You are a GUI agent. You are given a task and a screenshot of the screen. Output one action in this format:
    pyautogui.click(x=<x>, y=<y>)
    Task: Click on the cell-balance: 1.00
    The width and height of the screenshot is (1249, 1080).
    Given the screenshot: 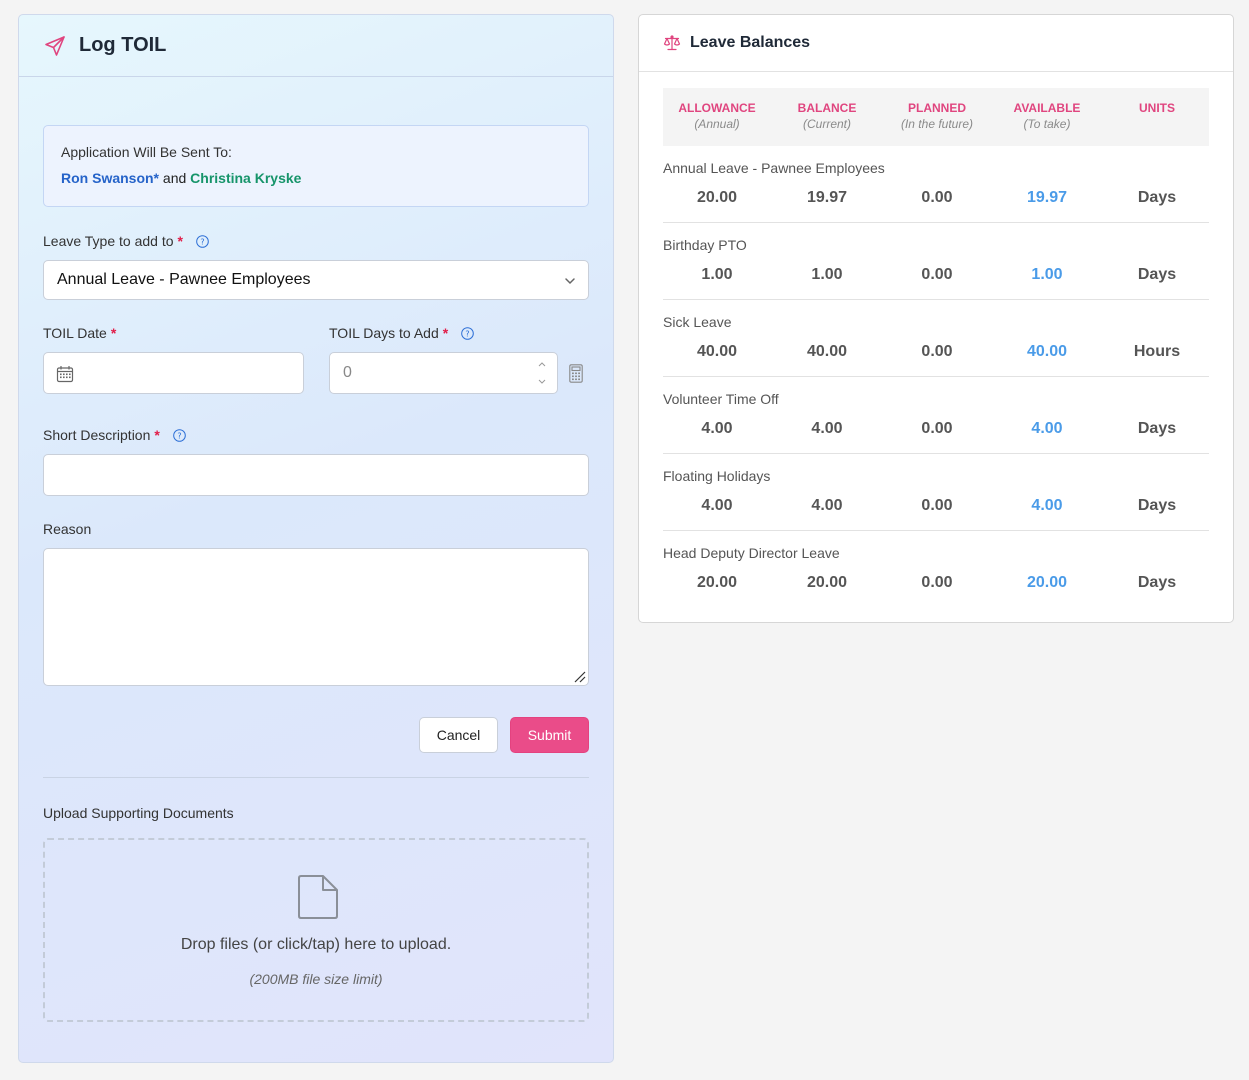 What is the action you would take?
    pyautogui.click(x=827, y=274)
    